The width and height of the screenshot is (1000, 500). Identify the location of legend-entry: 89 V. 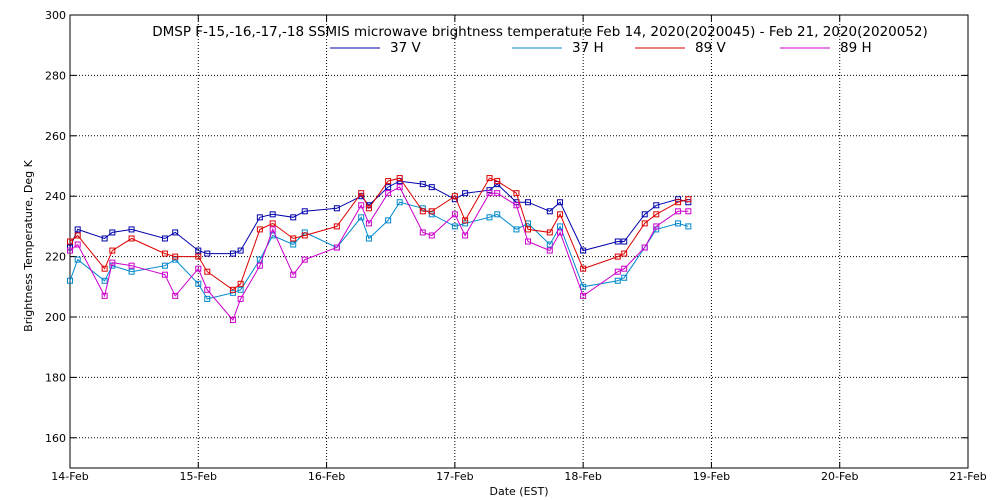
(680, 48).